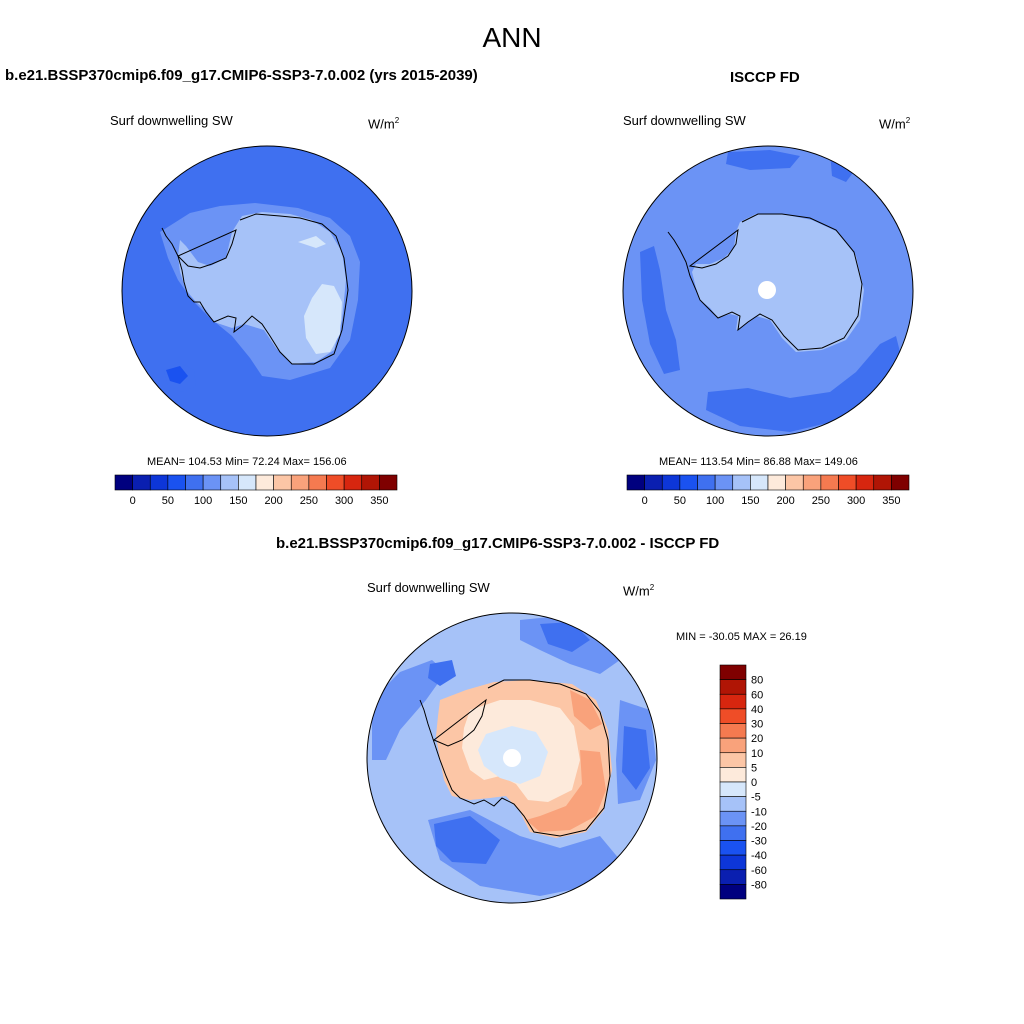 This screenshot has width=1024, height=1024. Describe the element at coordinates (684, 120) in the screenshot. I see `panel2-variable: Surf downwelling SW` at that location.